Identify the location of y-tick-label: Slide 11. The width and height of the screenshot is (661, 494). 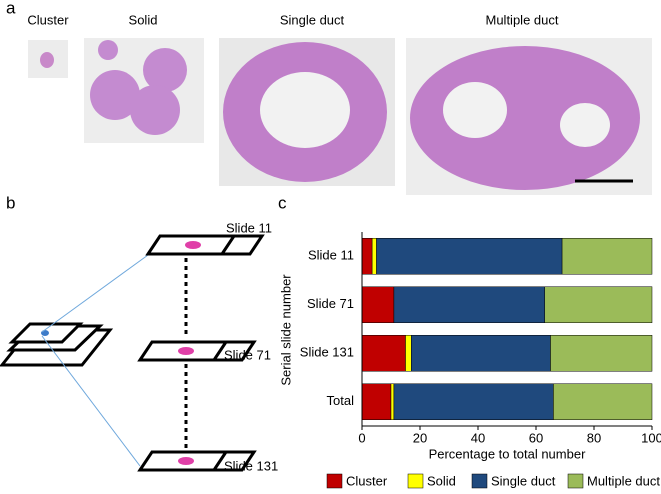
(331, 255).